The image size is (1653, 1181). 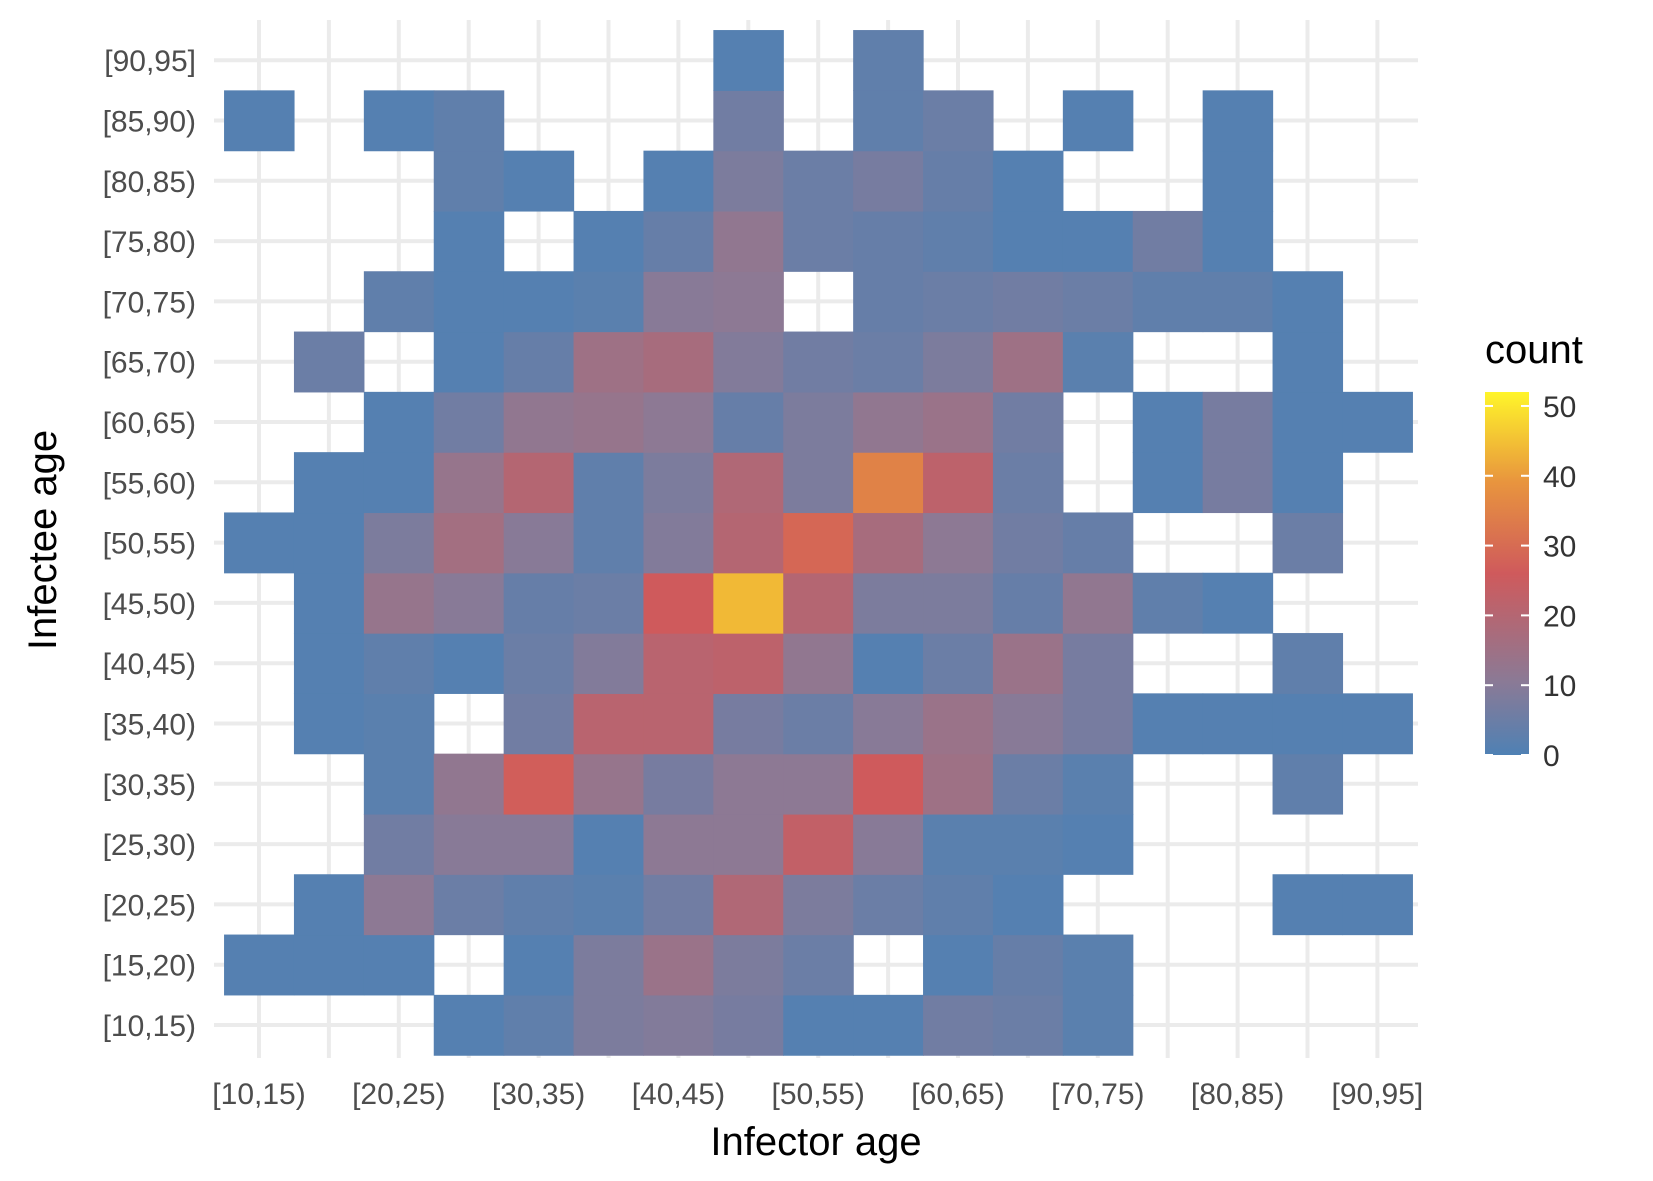 I want to click on legend-colorbar, so click(x=1507, y=573).